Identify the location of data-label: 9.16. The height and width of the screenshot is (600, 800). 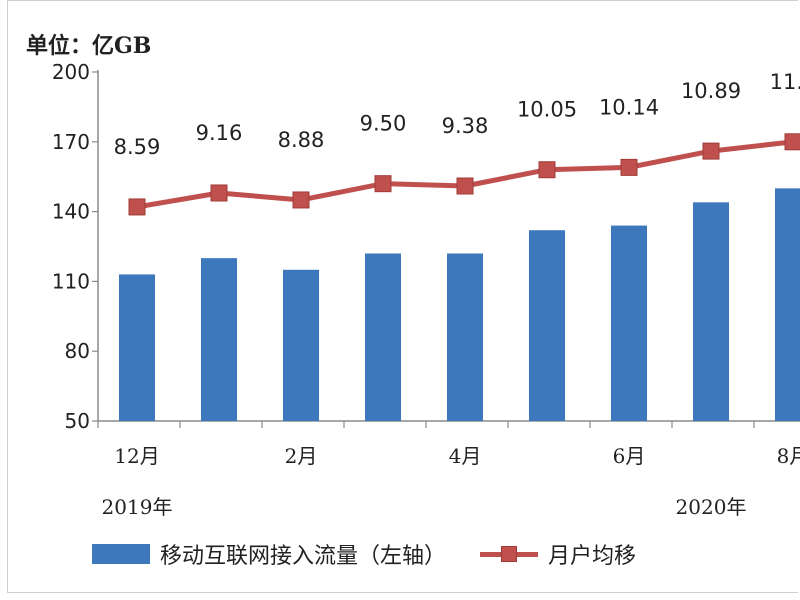
(219, 133).